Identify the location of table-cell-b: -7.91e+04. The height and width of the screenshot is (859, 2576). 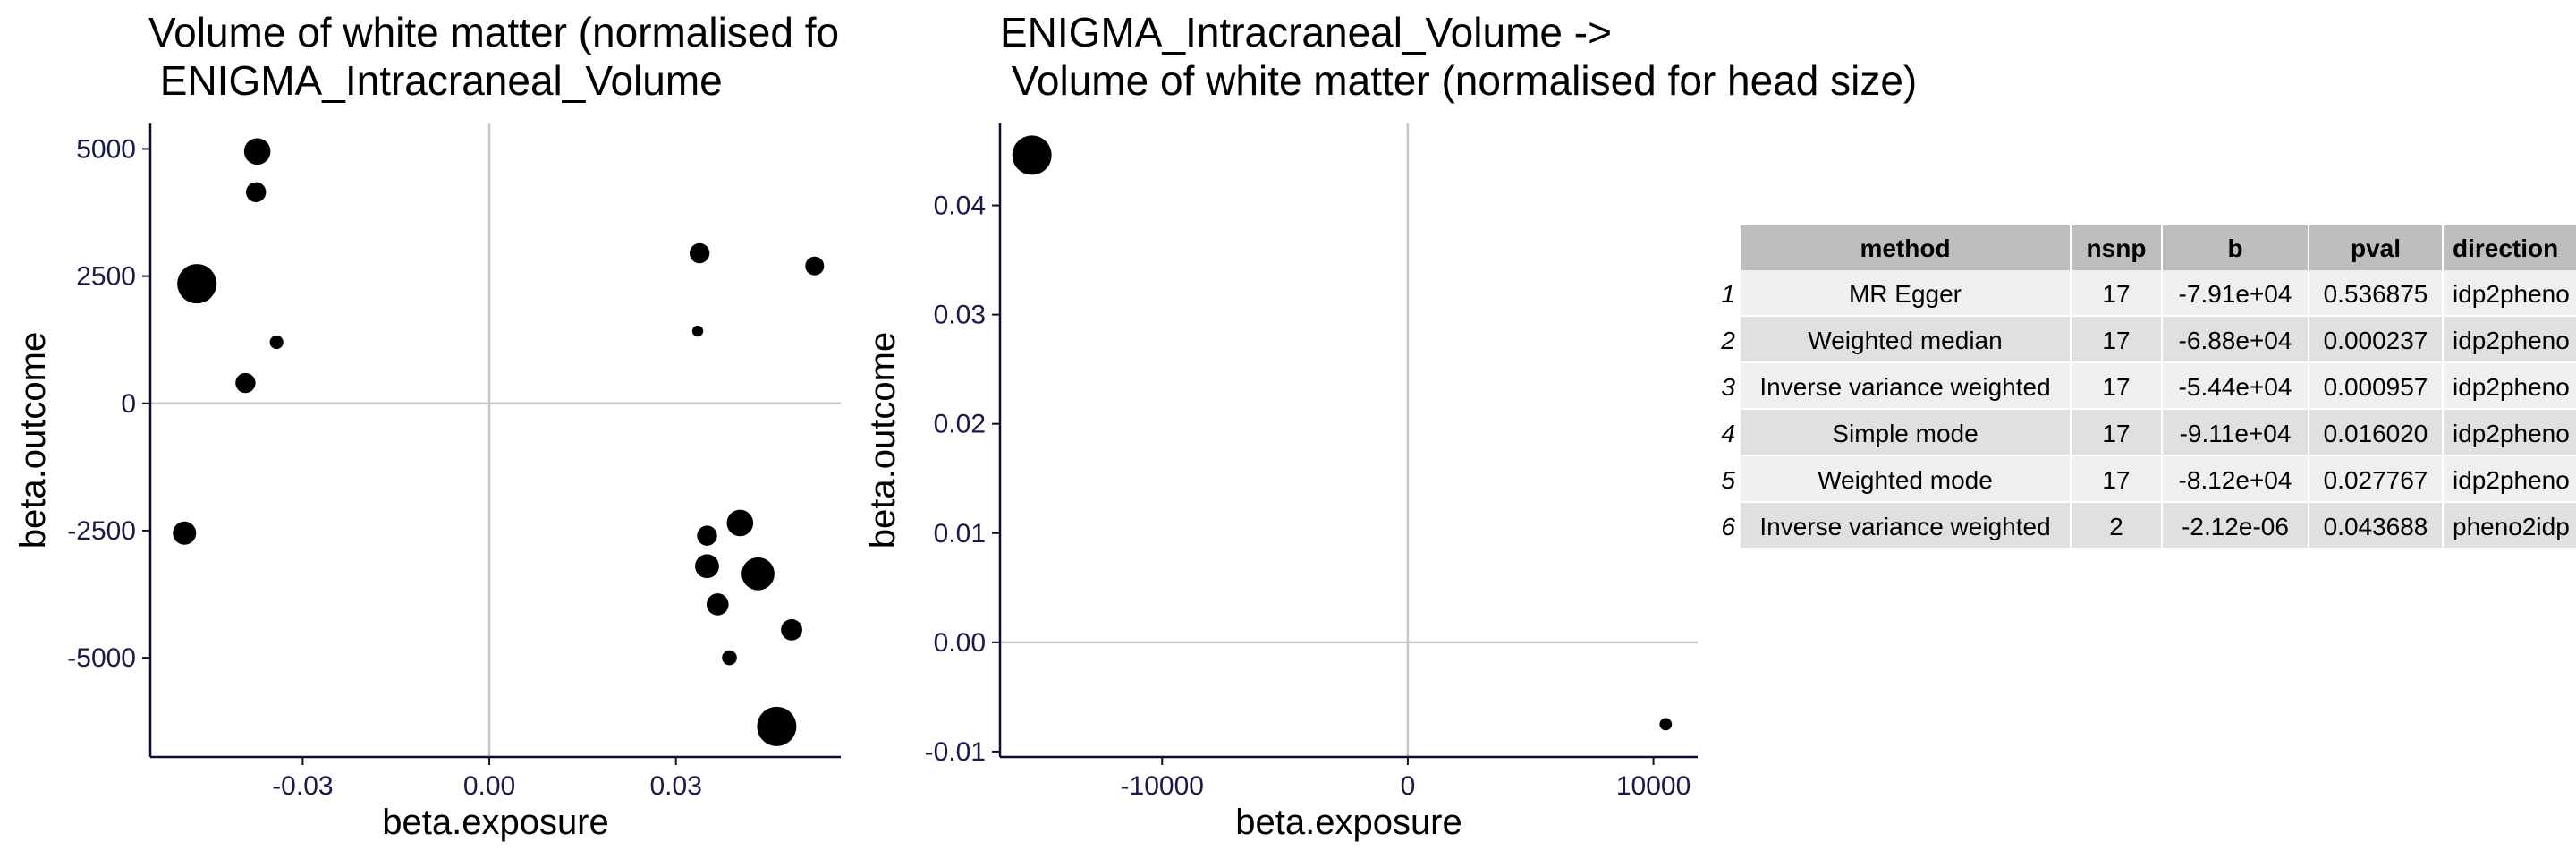
(2235, 294).